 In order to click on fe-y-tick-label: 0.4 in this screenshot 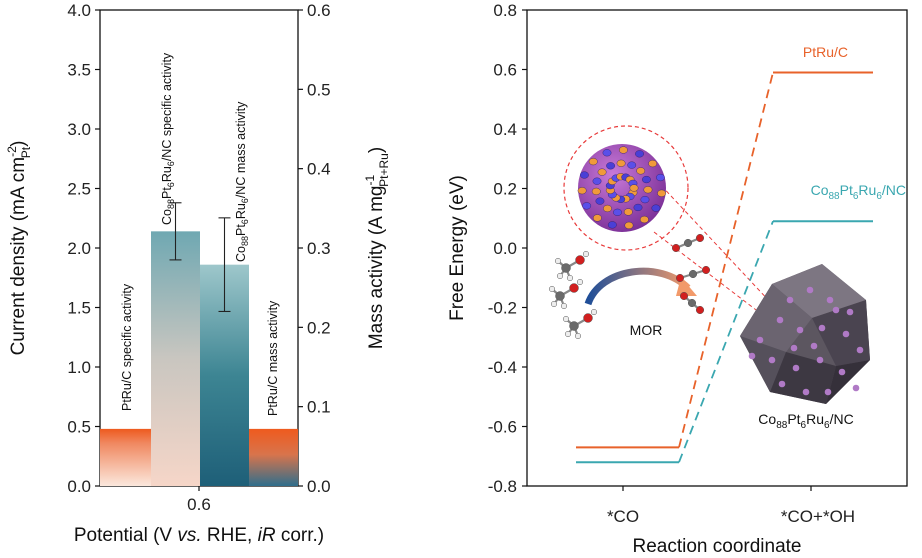, I will do `click(505, 129)`.